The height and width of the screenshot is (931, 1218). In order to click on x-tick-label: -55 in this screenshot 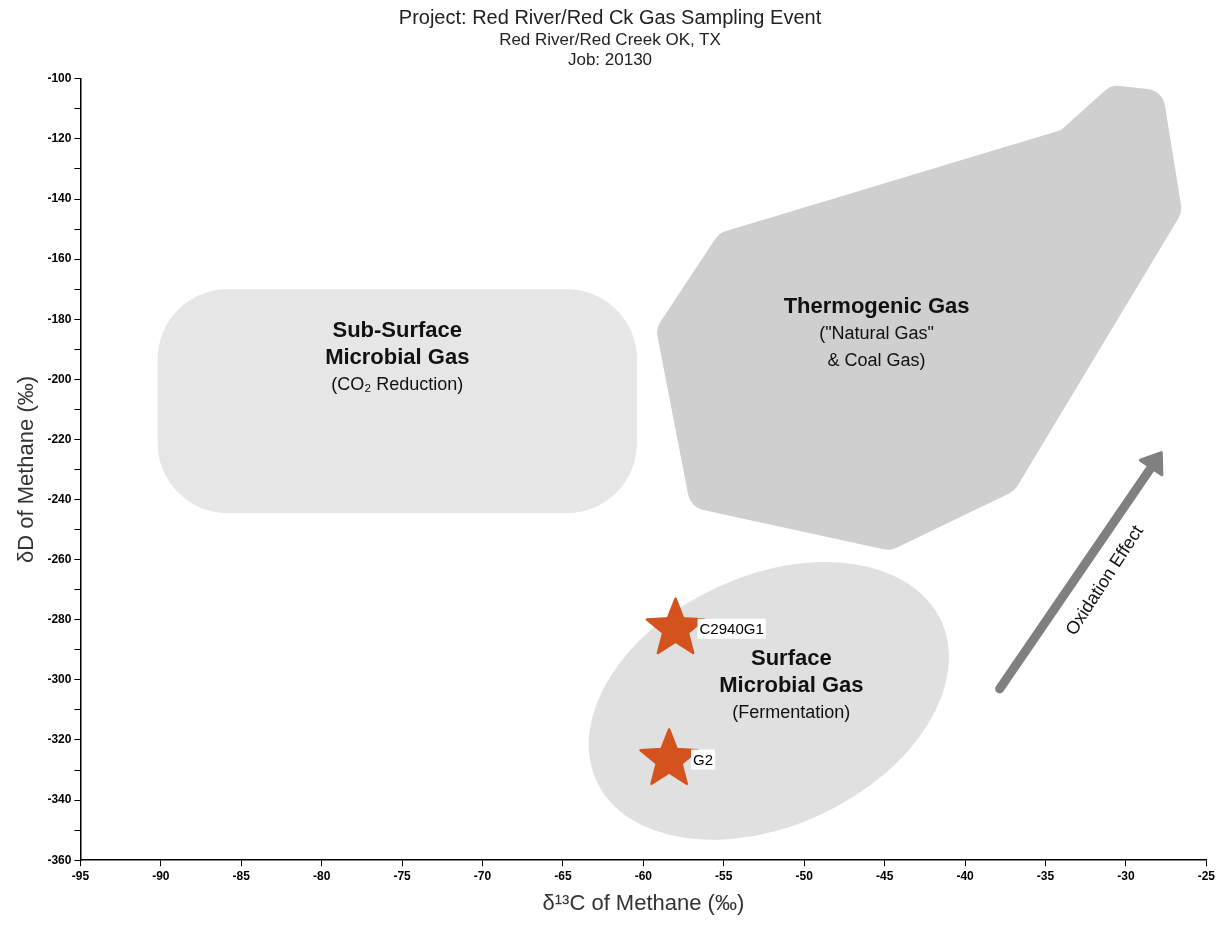, I will do `click(724, 875)`.